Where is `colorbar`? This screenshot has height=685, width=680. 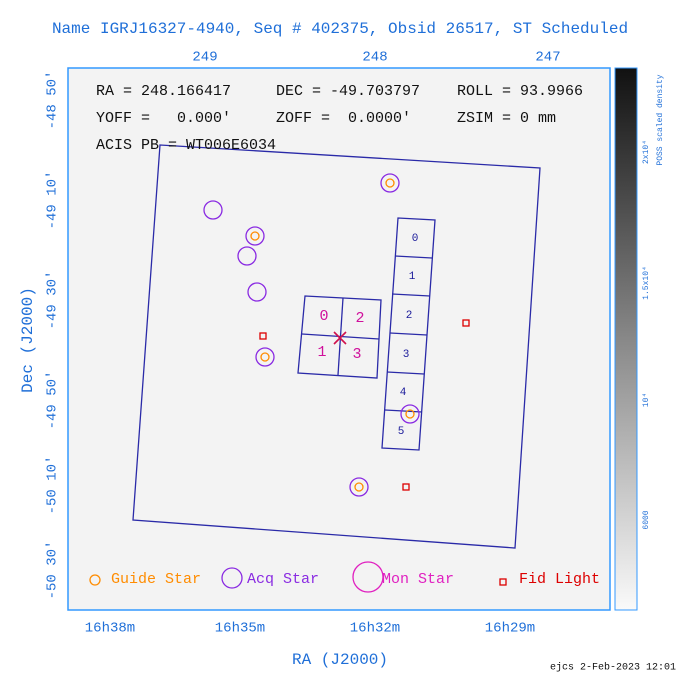
colorbar is located at coordinates (626, 339).